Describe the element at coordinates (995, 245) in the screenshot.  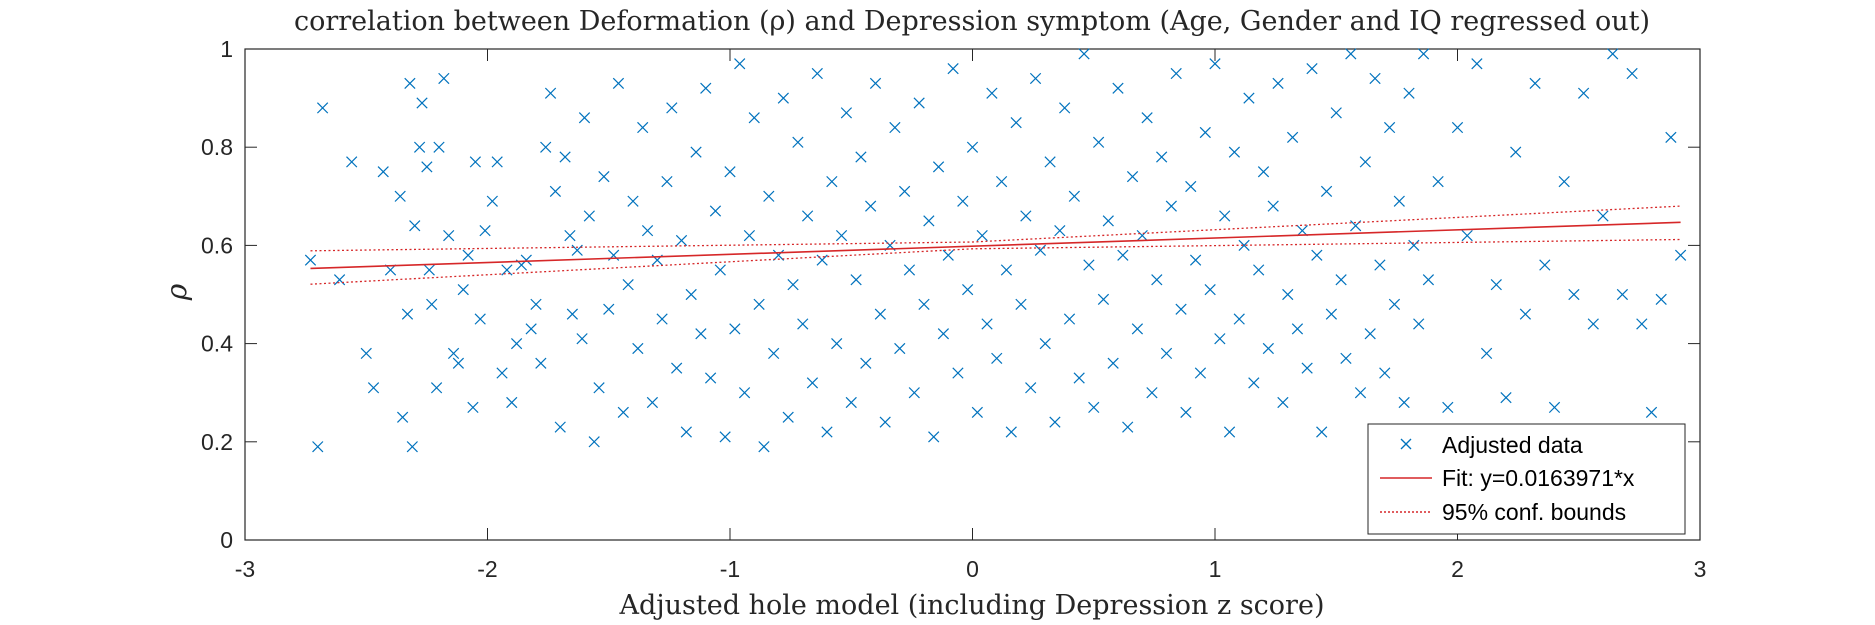
I see `fit-line-group` at that location.